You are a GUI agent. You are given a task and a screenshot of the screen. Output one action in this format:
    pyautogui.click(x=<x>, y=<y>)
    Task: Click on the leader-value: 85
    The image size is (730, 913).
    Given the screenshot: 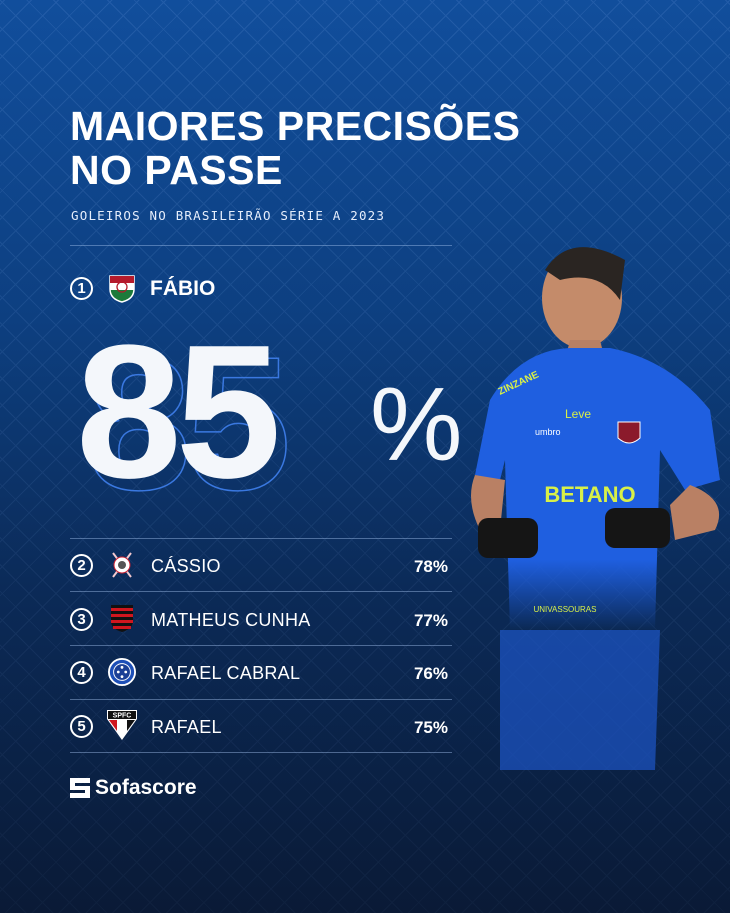 What is the action you would take?
    pyautogui.click(x=178, y=412)
    